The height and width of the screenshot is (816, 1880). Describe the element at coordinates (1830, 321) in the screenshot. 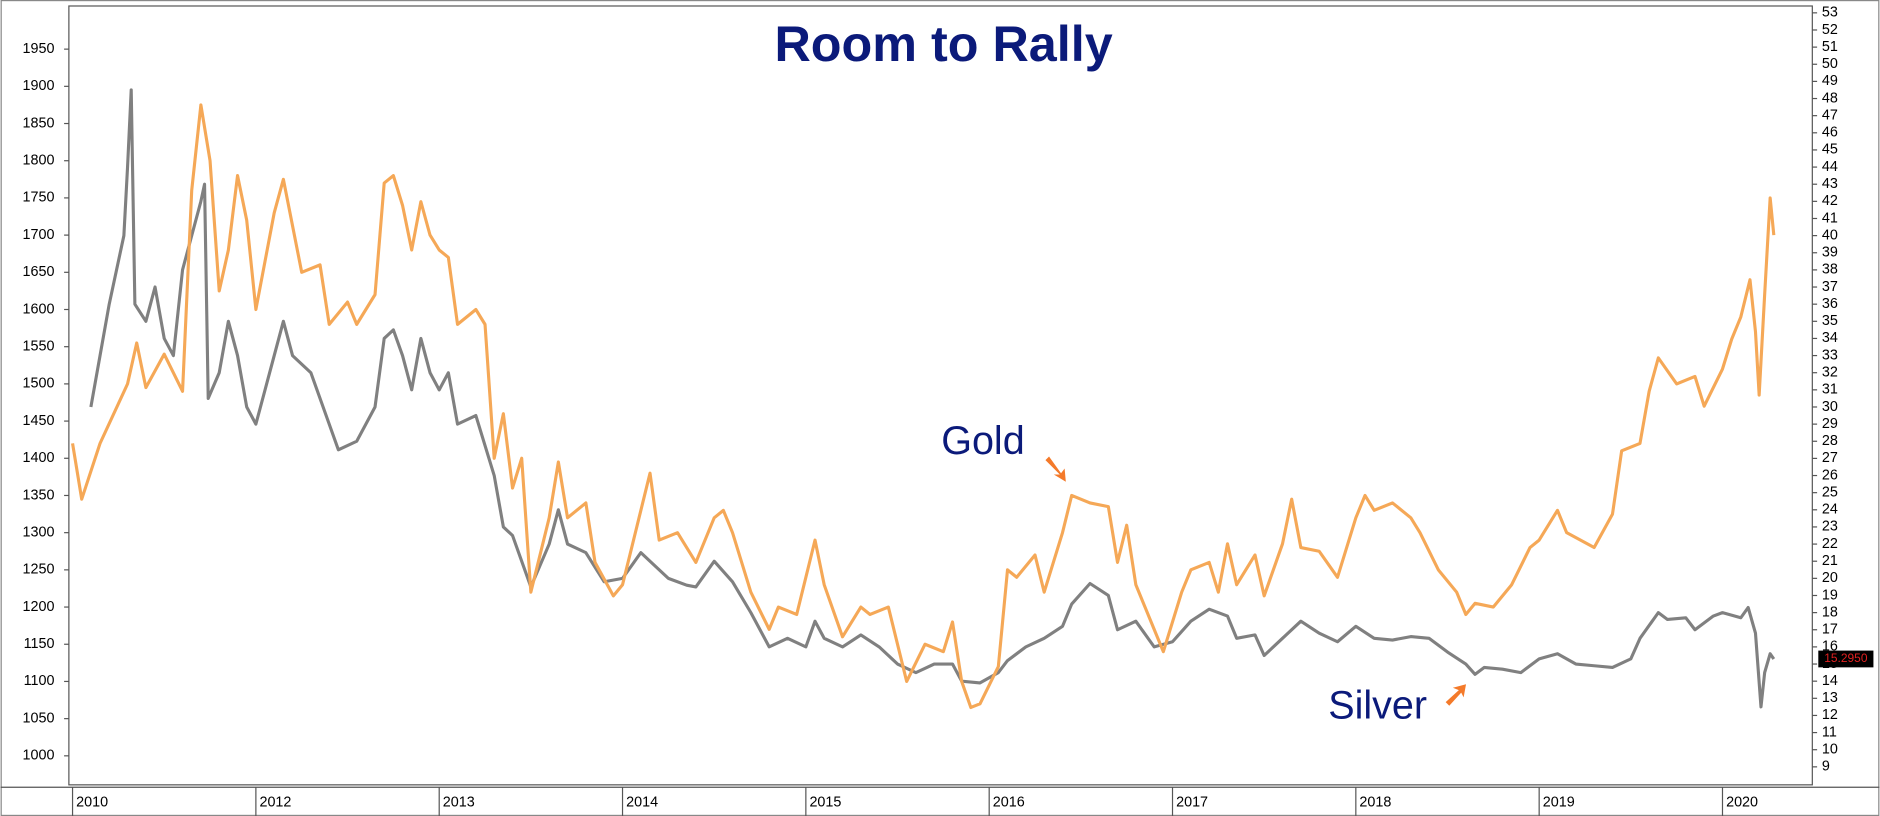

I see `y2-tick-label: 35` at that location.